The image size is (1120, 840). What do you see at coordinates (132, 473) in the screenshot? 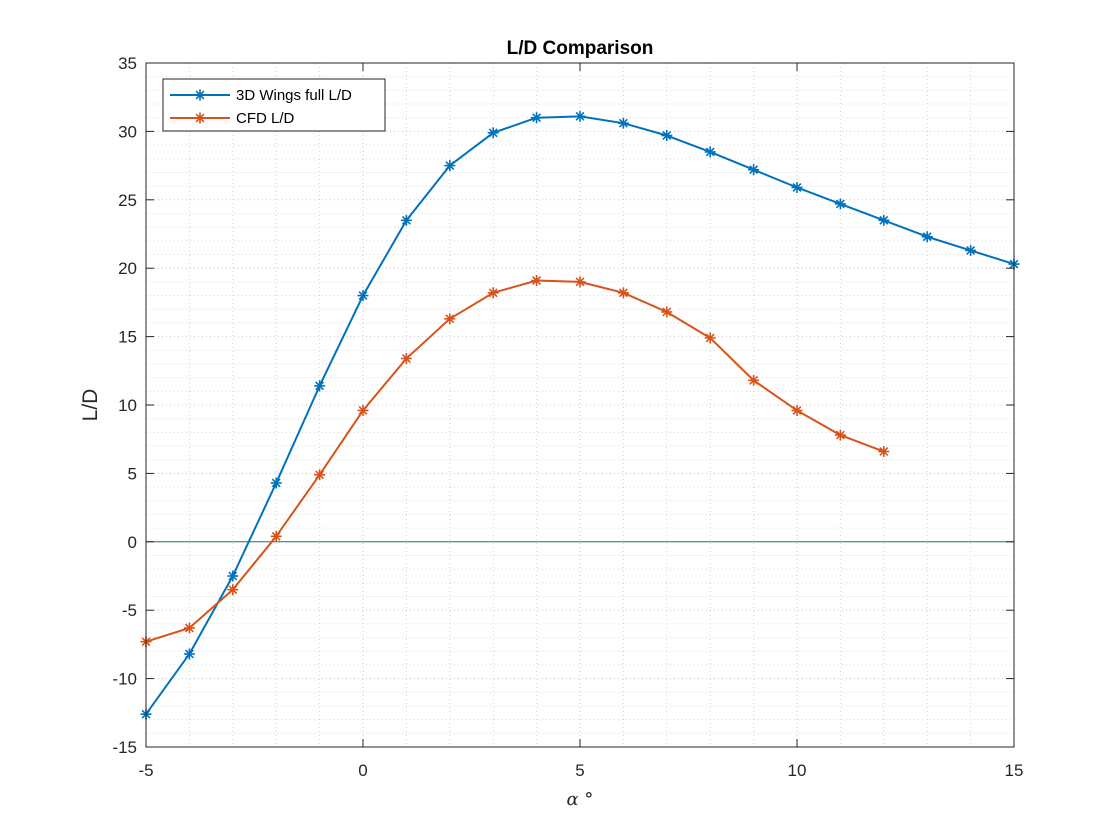
I see `y-tick-label: 5` at bounding box center [132, 473].